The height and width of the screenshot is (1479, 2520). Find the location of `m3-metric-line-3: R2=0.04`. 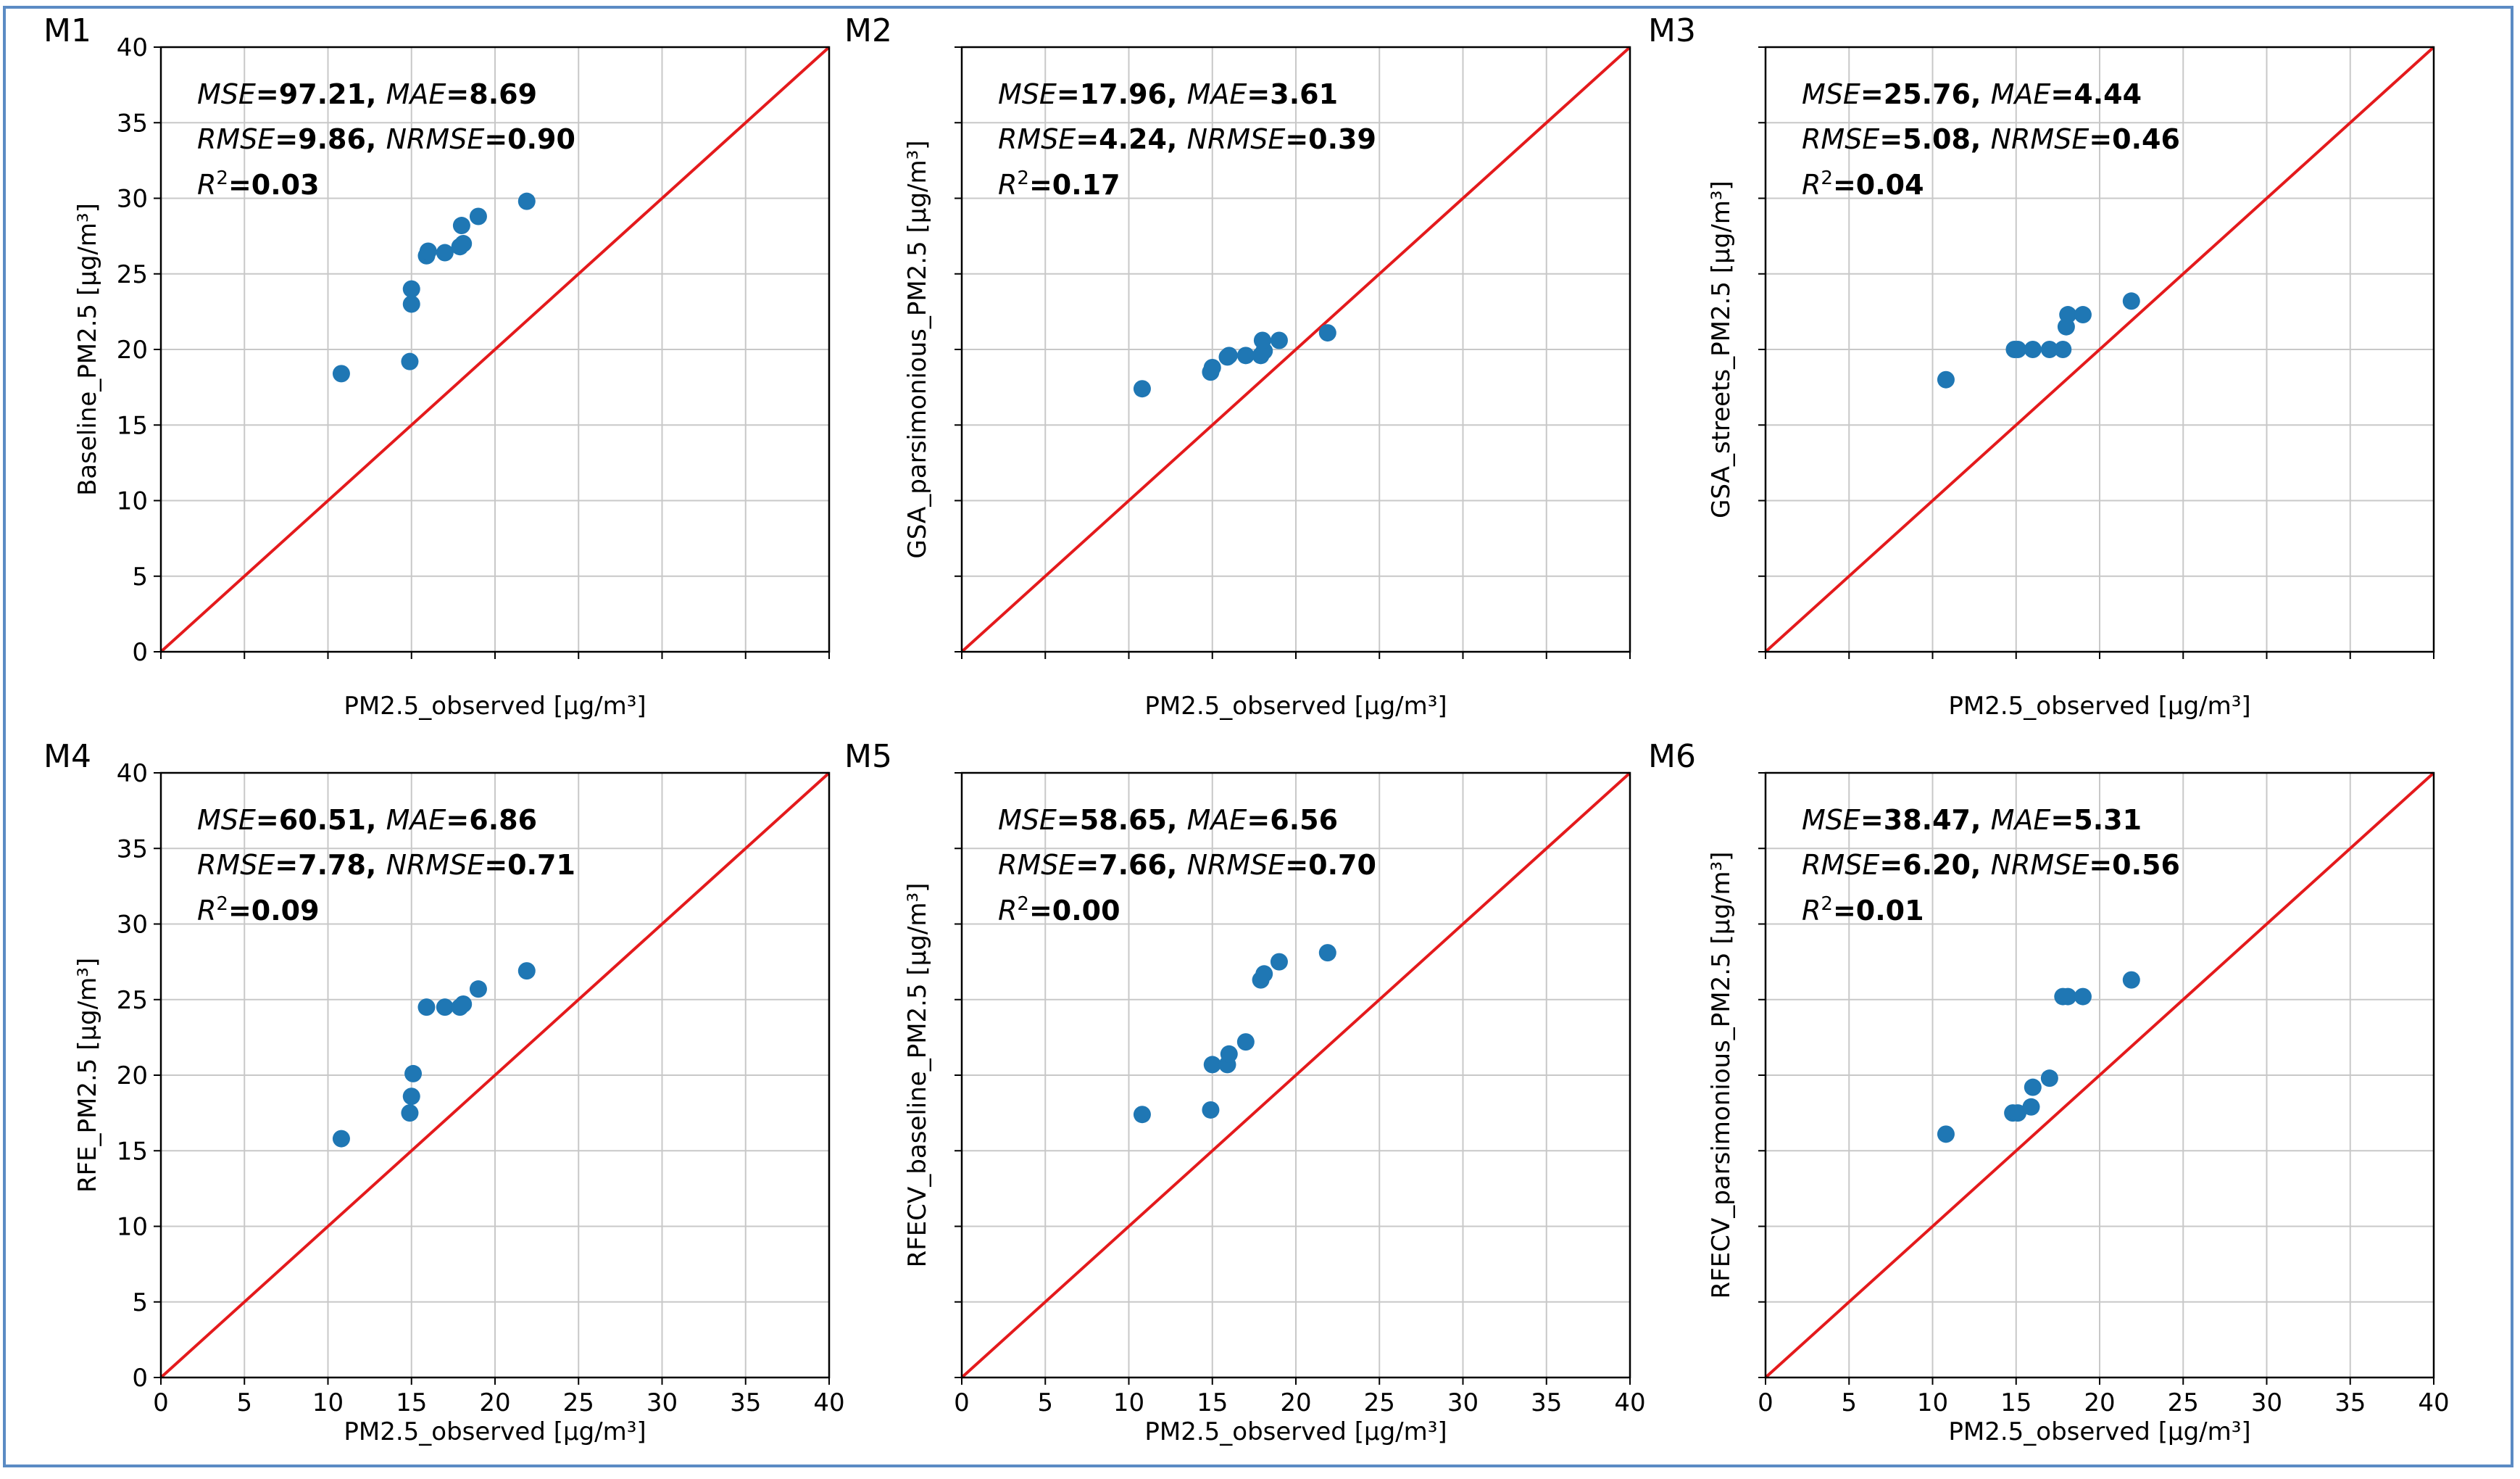

m3-metric-line-3: R2=0.04 is located at coordinates (1863, 184).